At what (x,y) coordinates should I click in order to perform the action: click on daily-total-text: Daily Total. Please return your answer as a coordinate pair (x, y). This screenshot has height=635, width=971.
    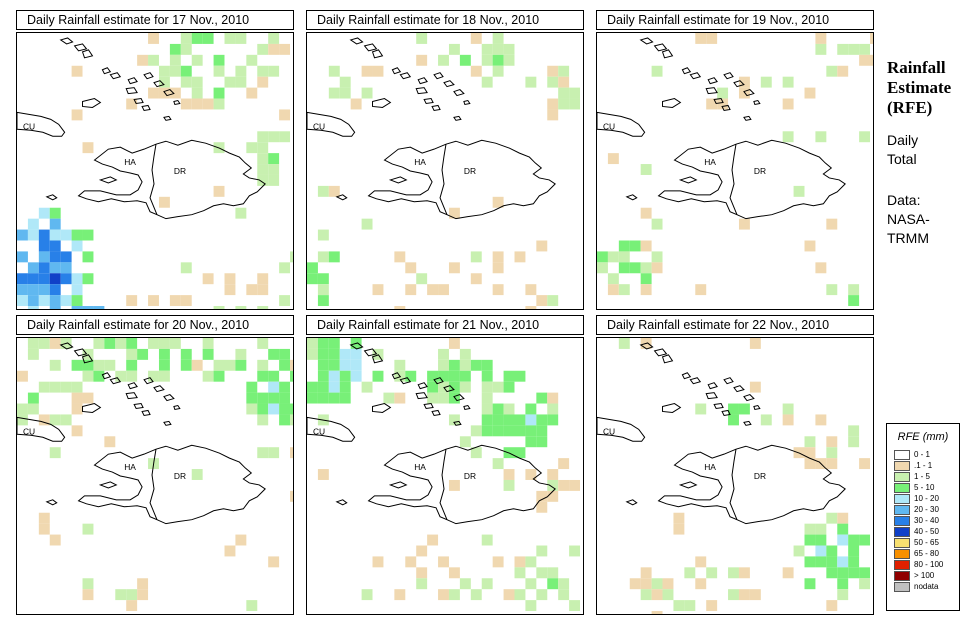
    Looking at the image, I should click on (902, 150).